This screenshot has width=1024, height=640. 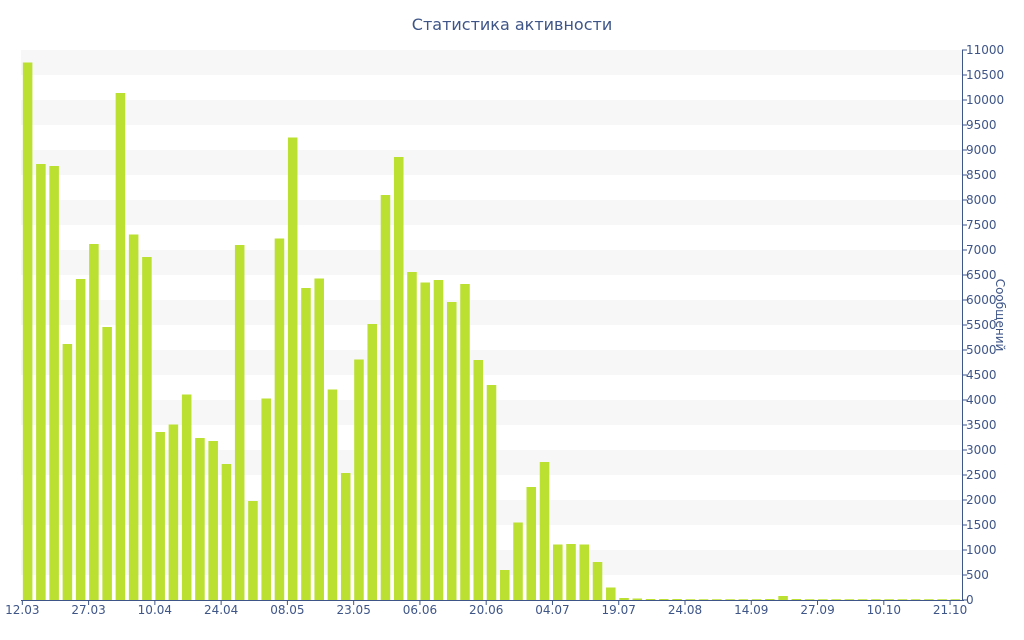 I want to click on y-tick-label: 9500, so click(x=981, y=125).